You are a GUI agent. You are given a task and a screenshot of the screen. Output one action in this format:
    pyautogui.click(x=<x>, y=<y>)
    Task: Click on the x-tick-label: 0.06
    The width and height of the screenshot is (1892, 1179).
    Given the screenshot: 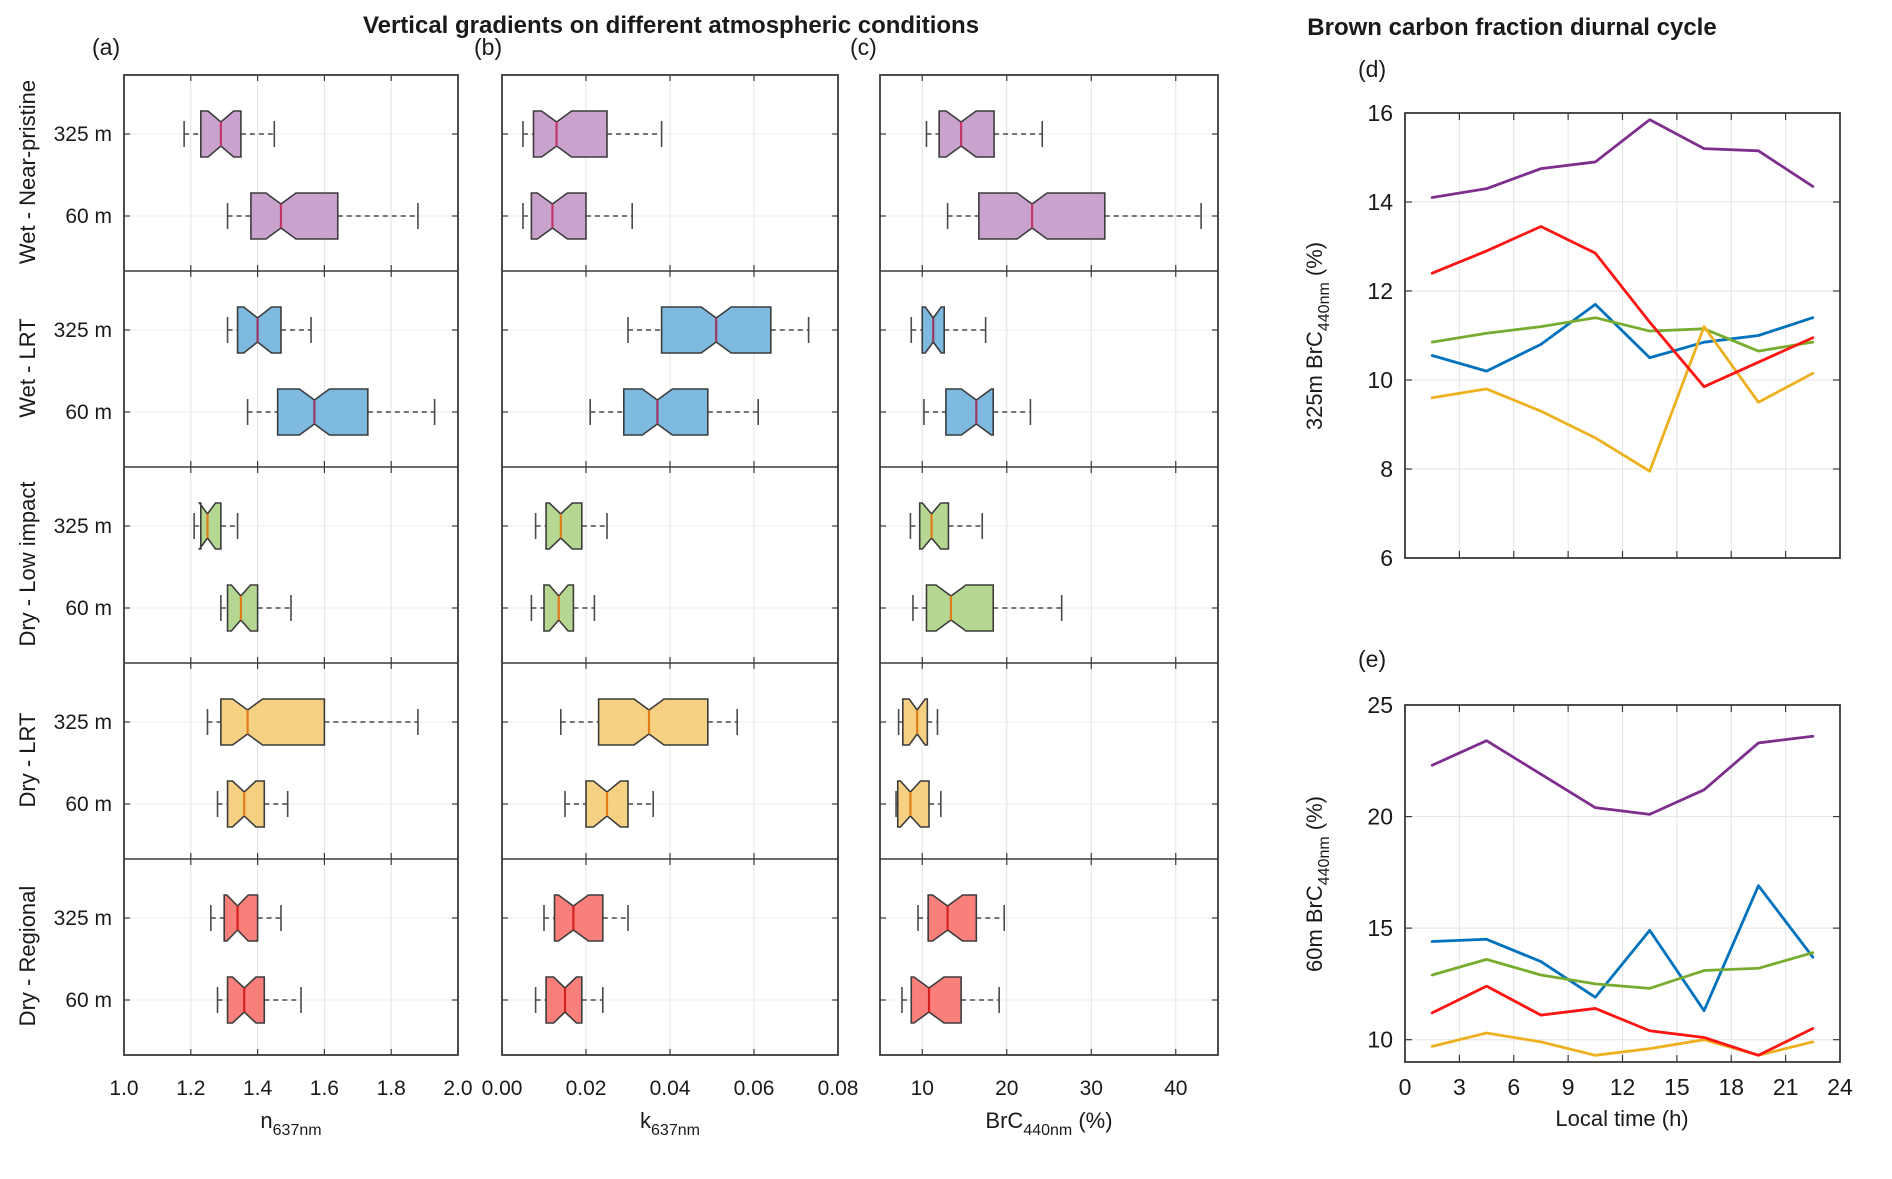 What is the action you would take?
    pyautogui.click(x=754, y=1088)
    